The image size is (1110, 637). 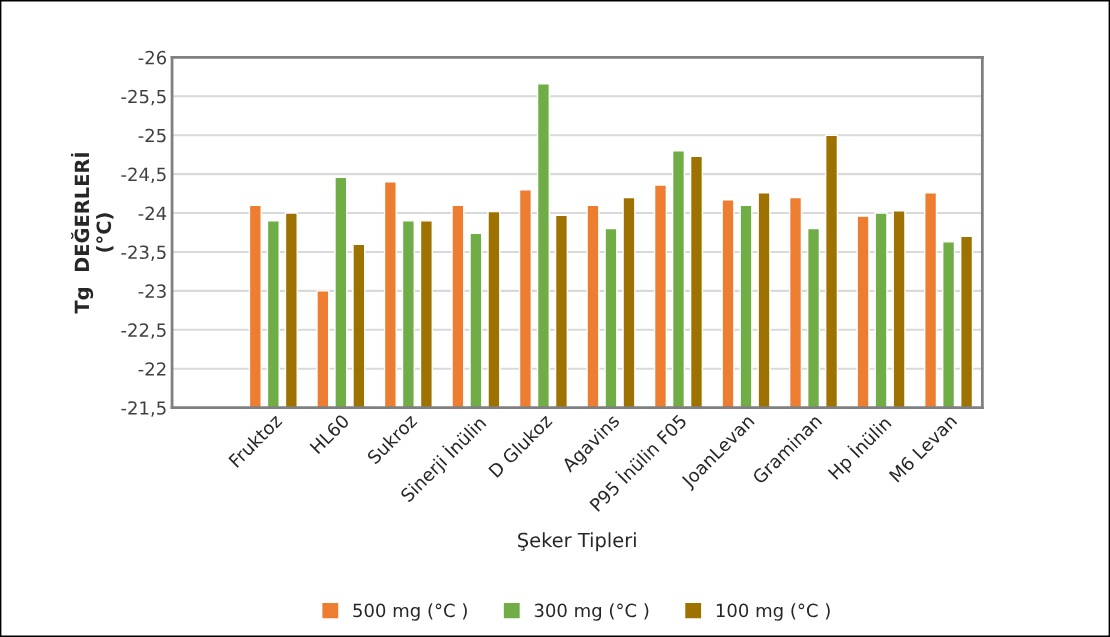 What do you see at coordinates (152, 369) in the screenshot?
I see `y-tick-label: -22` at bounding box center [152, 369].